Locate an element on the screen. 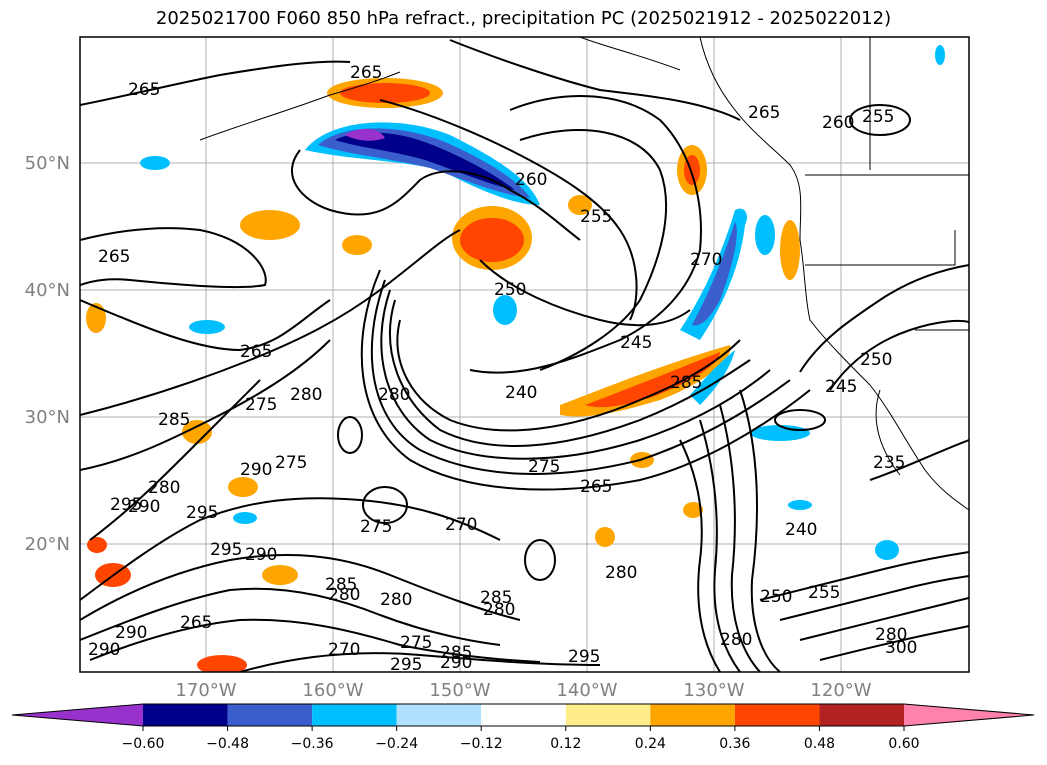  contour-label: 300 is located at coordinates (901, 648).